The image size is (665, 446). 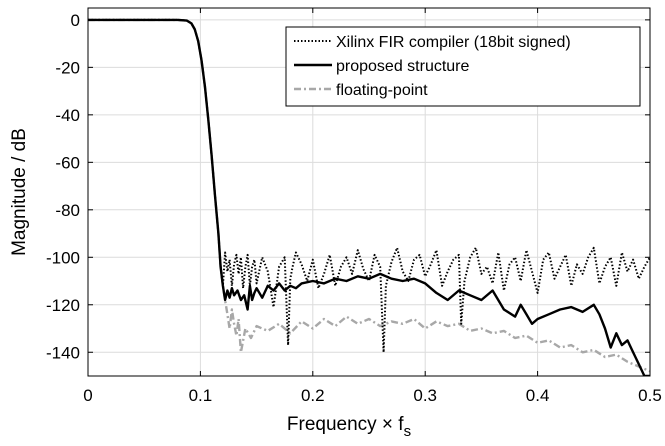 What do you see at coordinates (67, 115) in the screenshot?
I see `y-tick-label-2: -40` at bounding box center [67, 115].